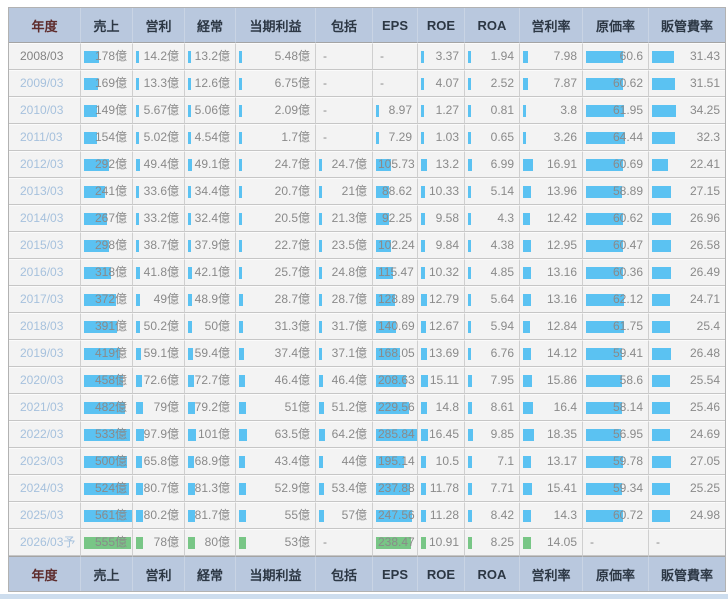 The height and width of the screenshot is (607, 728). What do you see at coordinates (166, 299) in the screenshot?
I see `cell-value: 49億` at bounding box center [166, 299].